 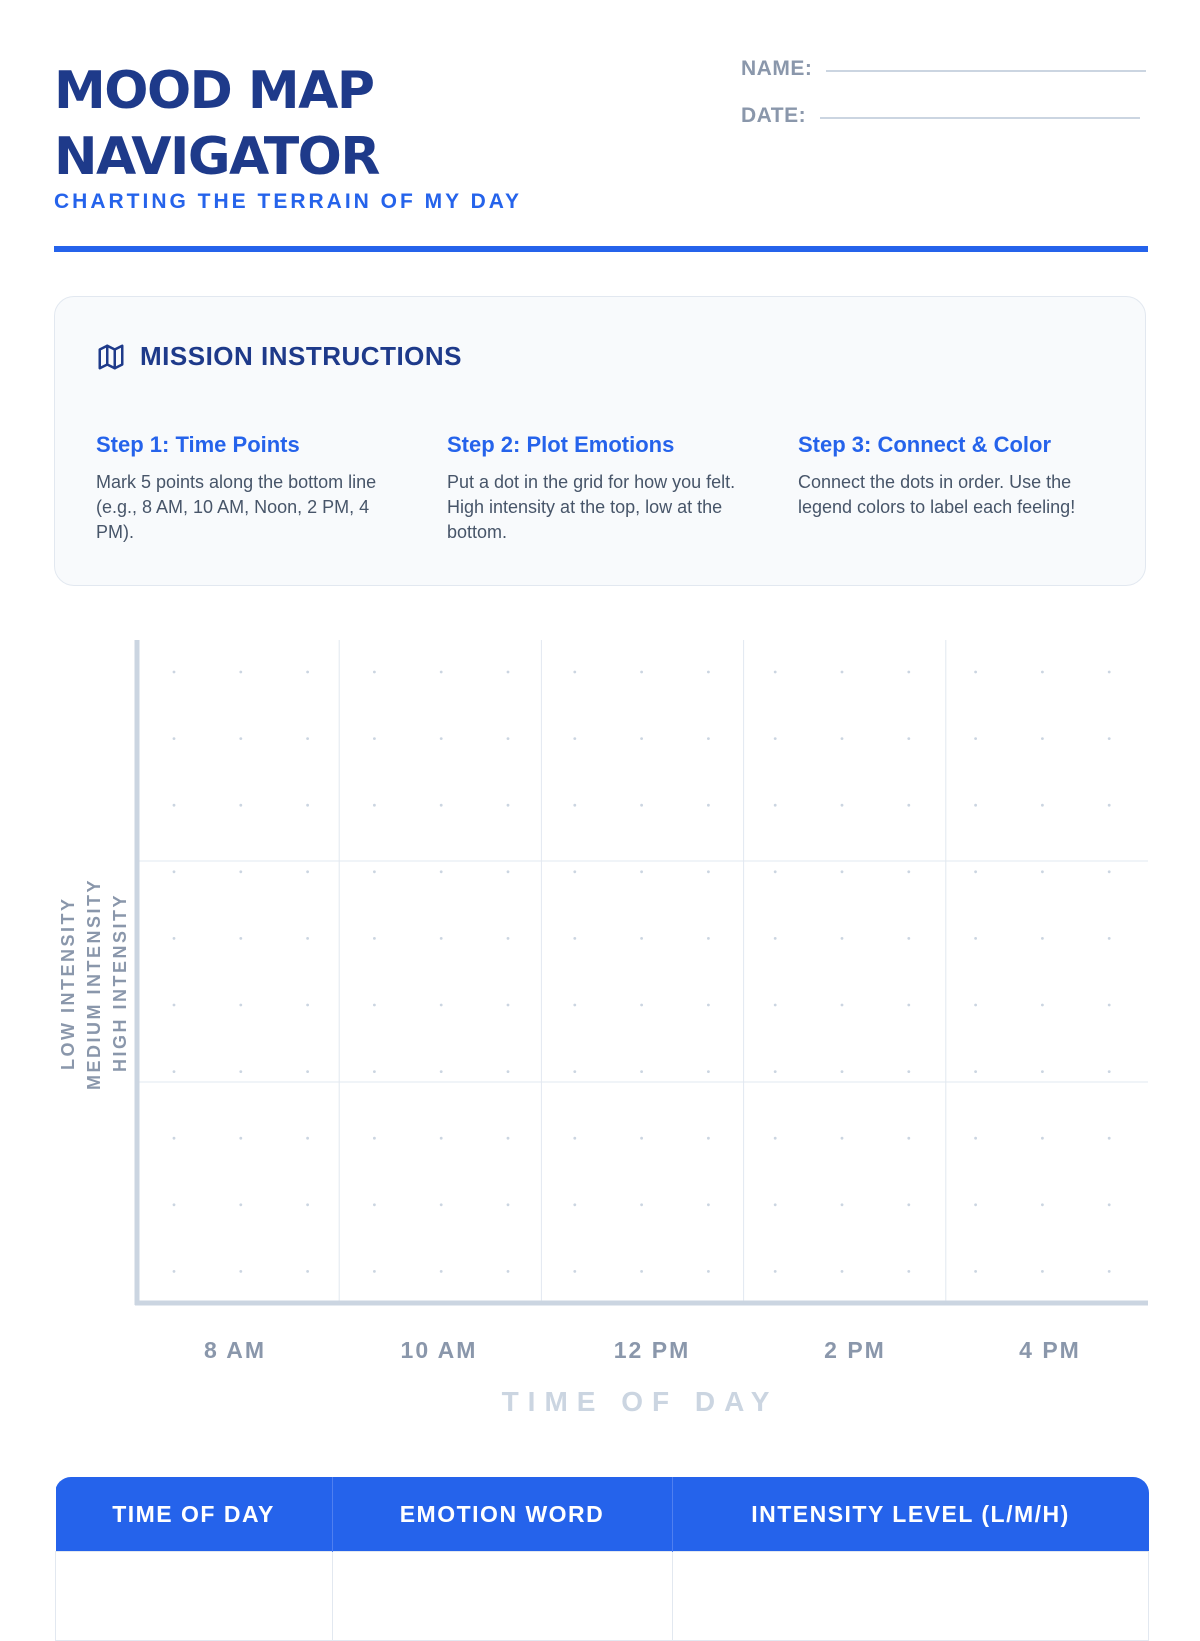 I want to click on name-field: NAME:, so click(x=944, y=69).